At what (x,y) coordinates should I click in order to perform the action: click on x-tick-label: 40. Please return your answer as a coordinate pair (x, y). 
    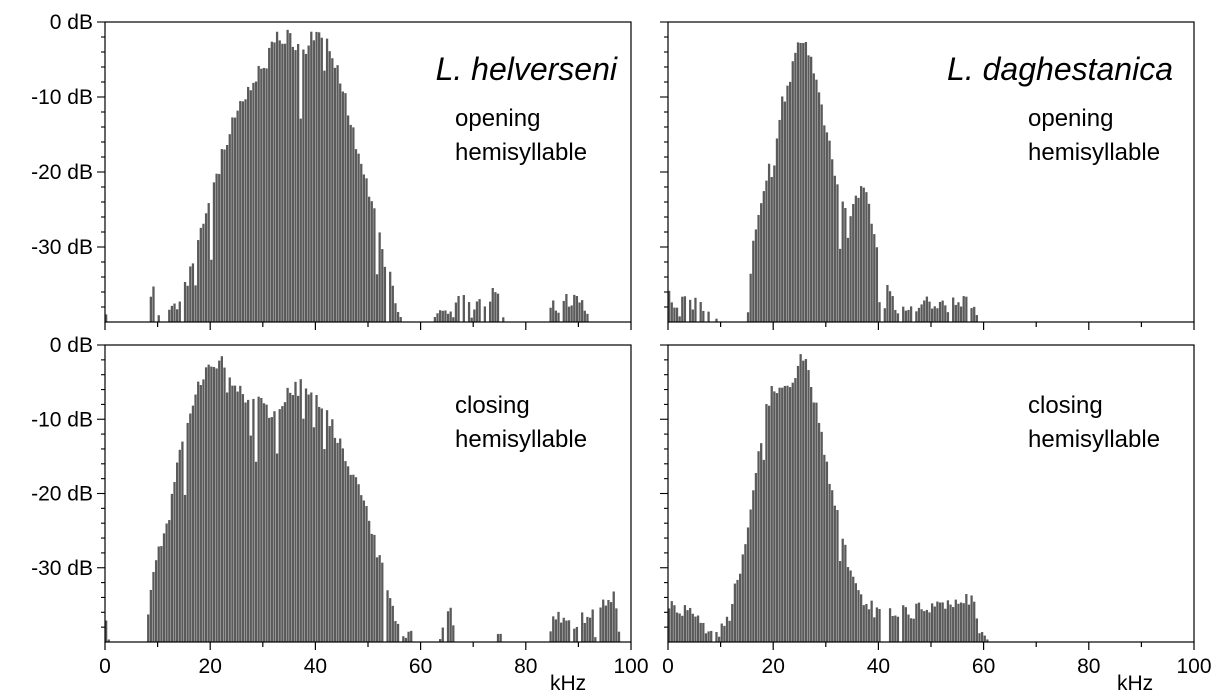
    Looking at the image, I should click on (878, 666).